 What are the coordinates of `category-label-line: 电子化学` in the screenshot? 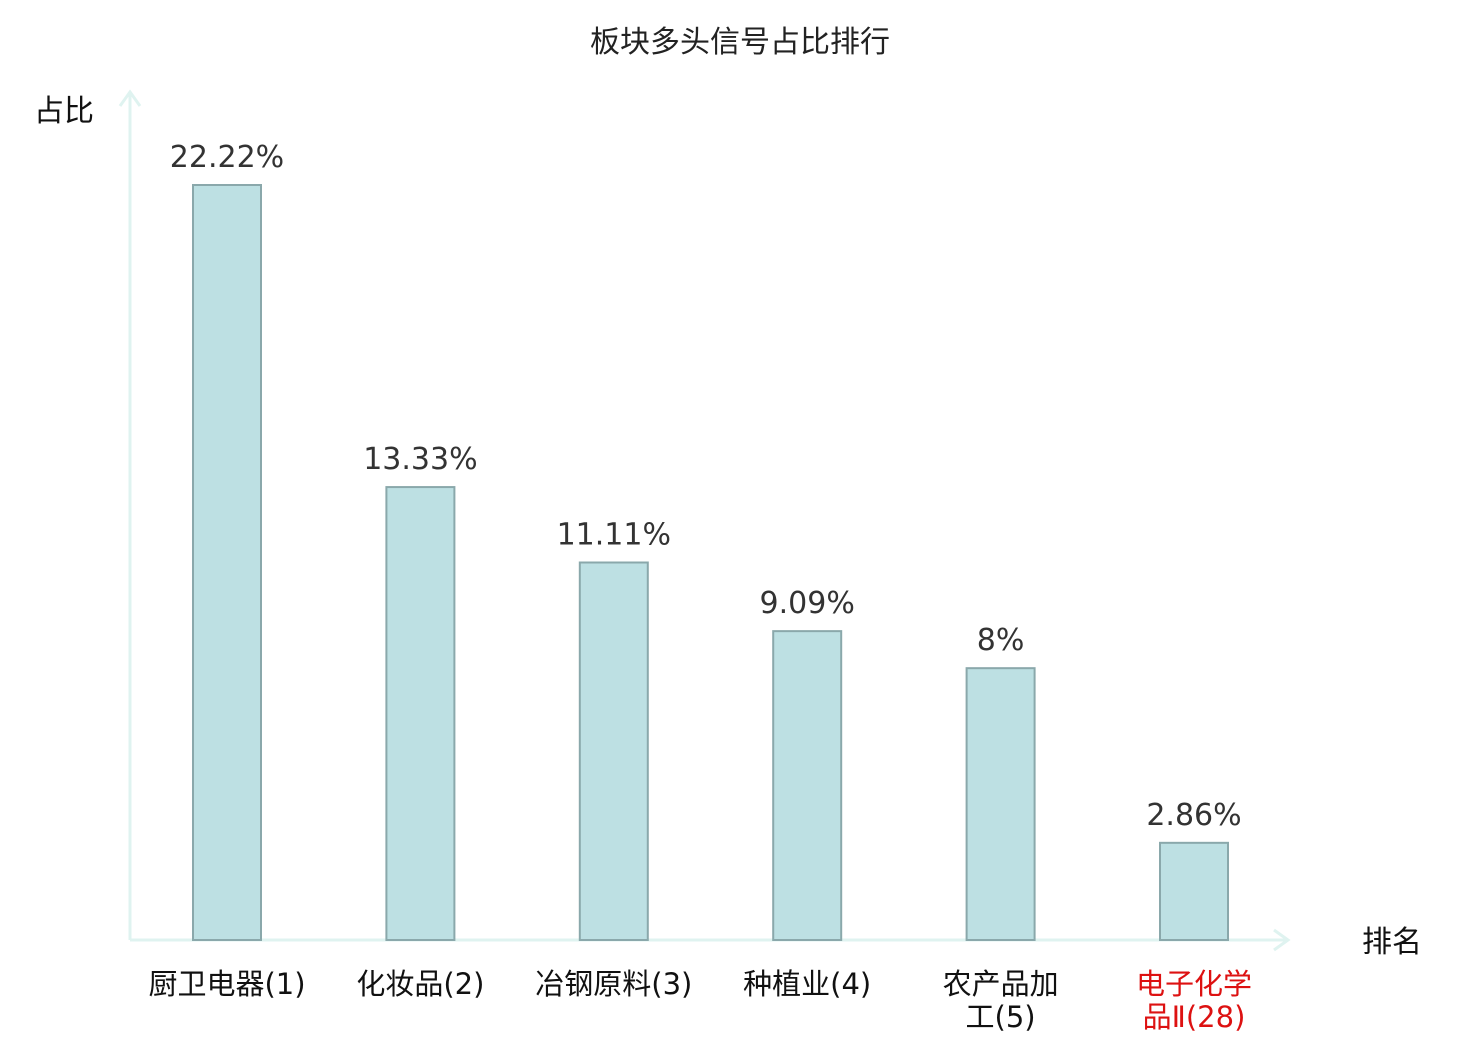 It's located at (1194, 984).